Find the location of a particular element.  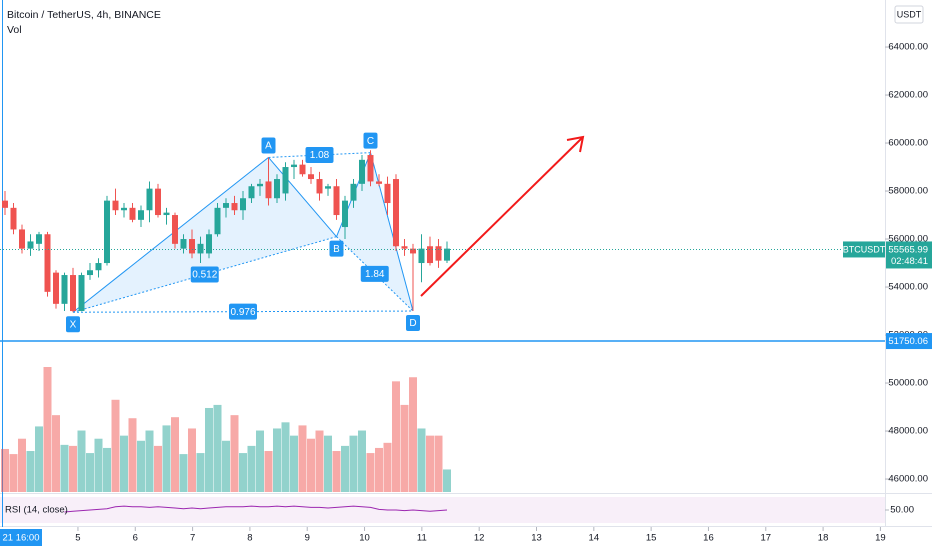

arrow-head is located at coordinates (575, 144).